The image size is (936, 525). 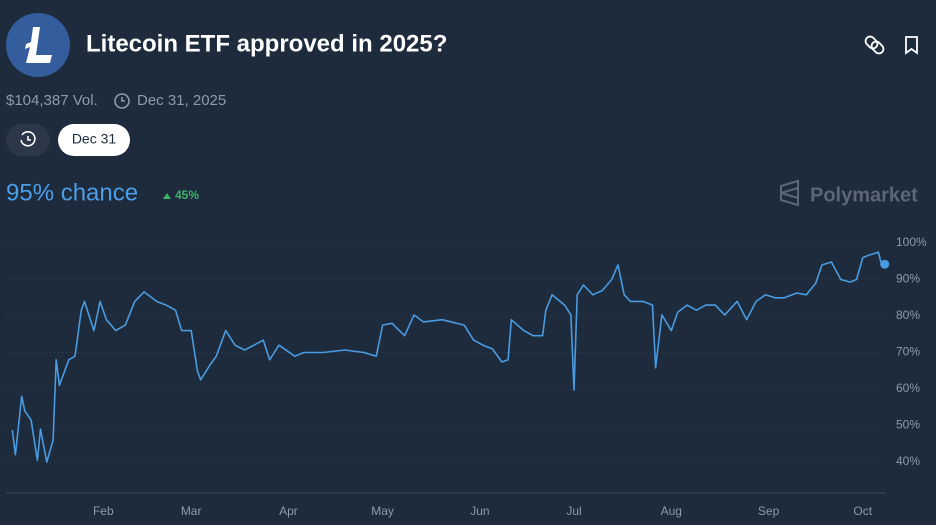 I want to click on coin-logo, so click(x=38, y=45).